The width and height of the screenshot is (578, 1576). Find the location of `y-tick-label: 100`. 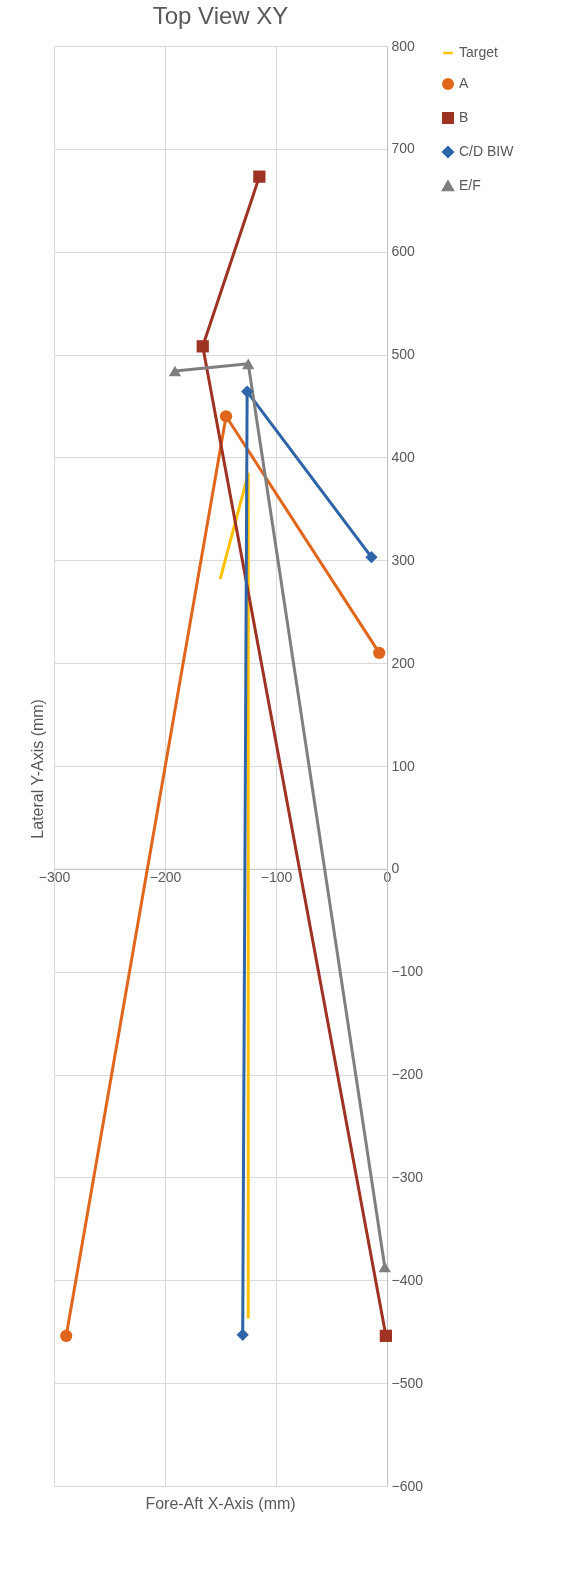

y-tick-label: 100 is located at coordinates (403, 765).